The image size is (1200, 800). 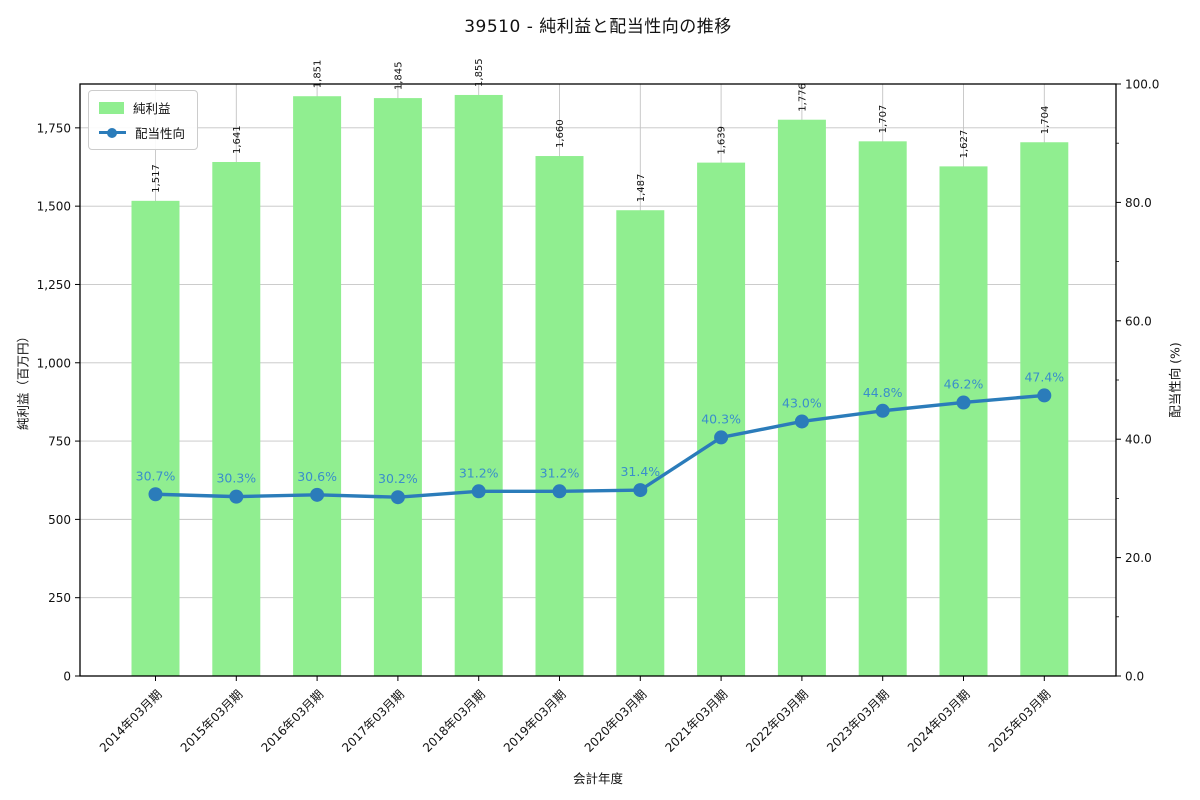 I want to click on bar-swatch-icon, so click(x=111, y=107).